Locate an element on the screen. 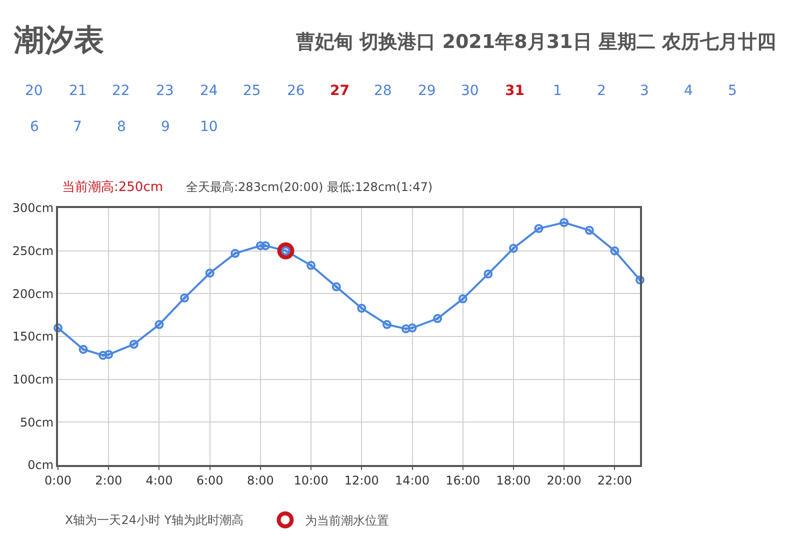  text: 23 is located at coordinates (165, 91).